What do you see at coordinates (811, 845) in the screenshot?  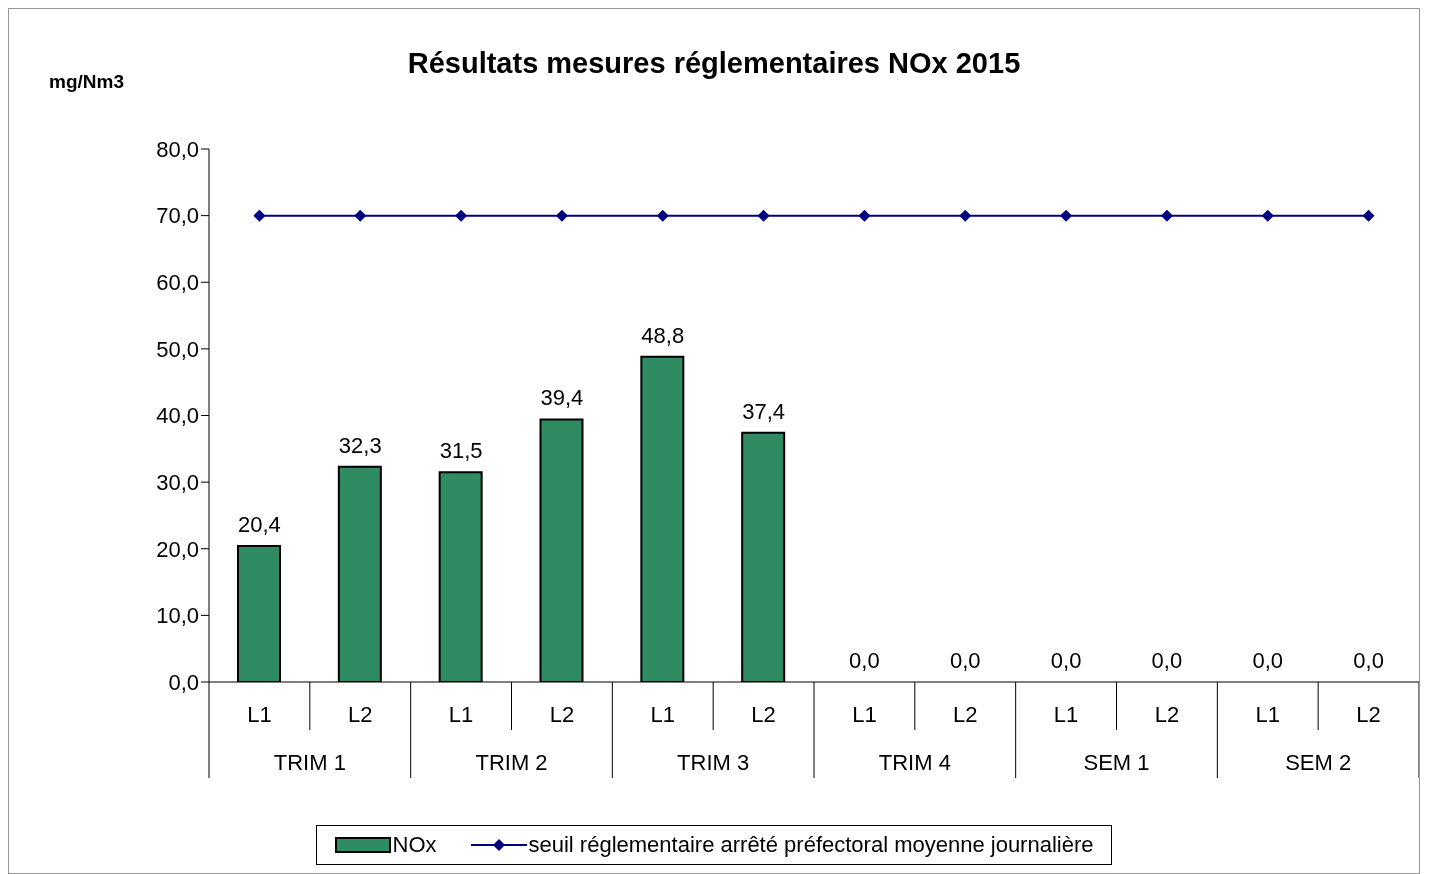 I see `legend-label: seuil réglementaire arrêté préfectoral moyenne journalière` at bounding box center [811, 845].